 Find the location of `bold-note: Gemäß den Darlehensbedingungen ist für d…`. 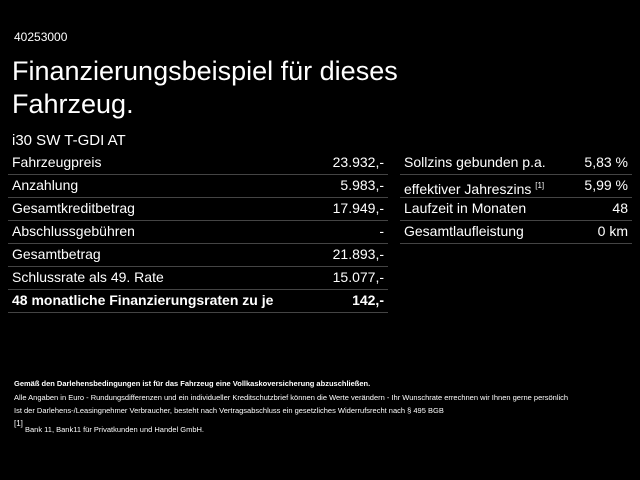

bold-note: Gemäß den Darlehensbedingungen ist für d… is located at coordinates (192, 383).